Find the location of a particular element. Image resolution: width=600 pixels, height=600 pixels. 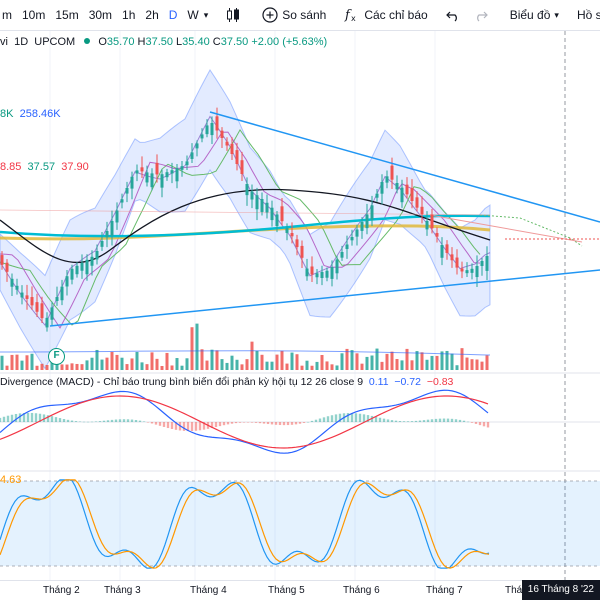

redo-button is located at coordinates (483, 15).